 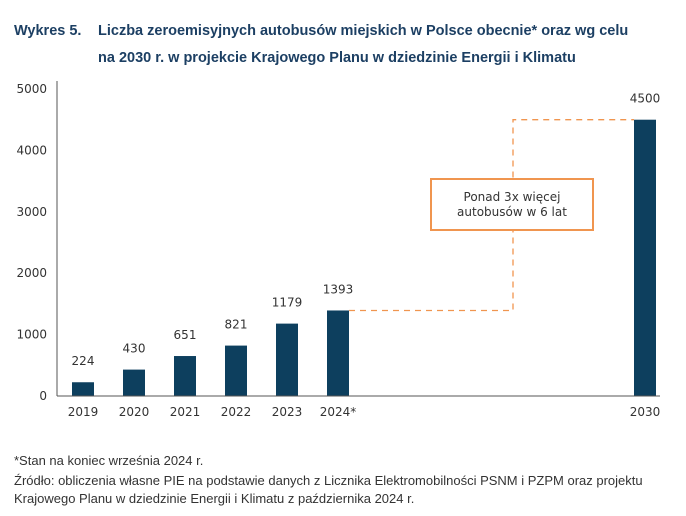 I want to click on x-tick-label: 2020, so click(x=134, y=412).